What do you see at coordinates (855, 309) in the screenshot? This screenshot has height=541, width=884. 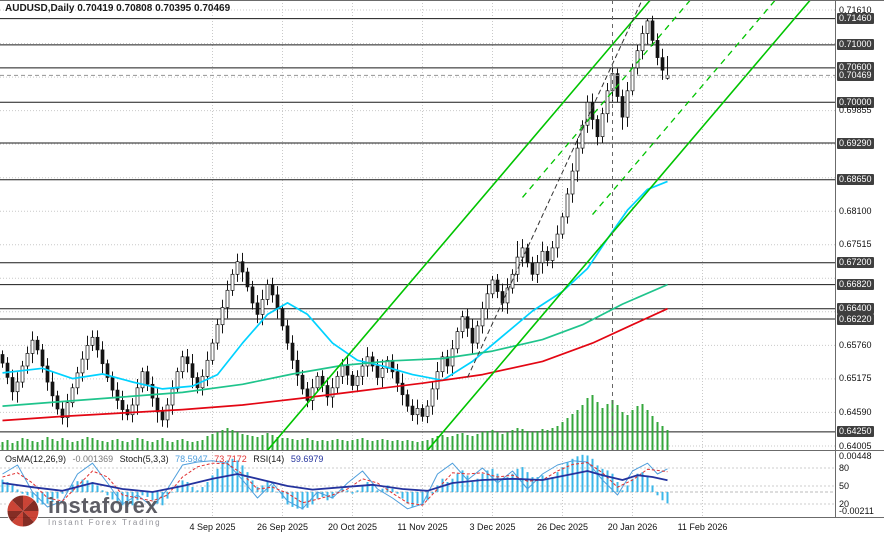 I see `price-level-label: 0.66400` at bounding box center [855, 309].